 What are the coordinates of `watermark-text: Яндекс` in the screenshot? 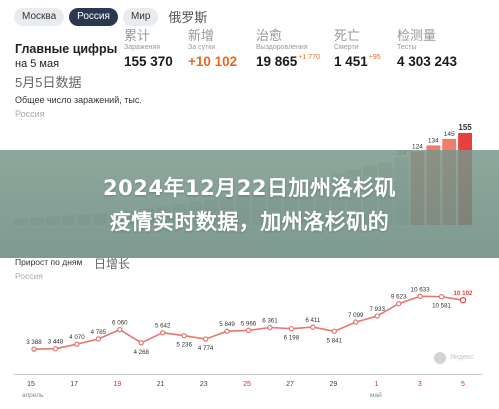 It's located at (462, 357).